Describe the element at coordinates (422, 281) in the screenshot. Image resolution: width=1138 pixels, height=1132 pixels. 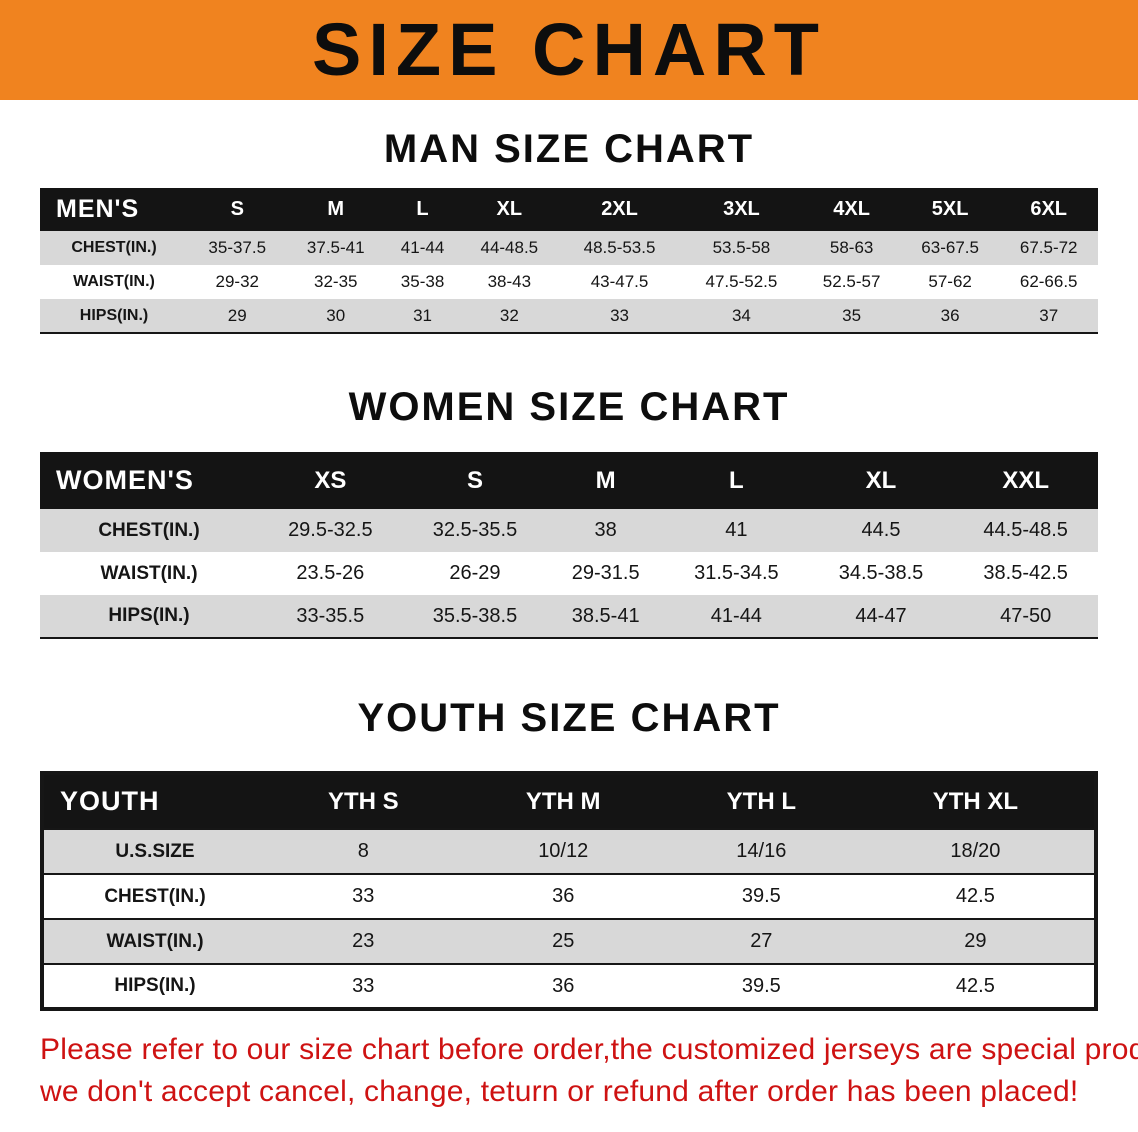
I see `size-value-cell: 35-38` at that location.